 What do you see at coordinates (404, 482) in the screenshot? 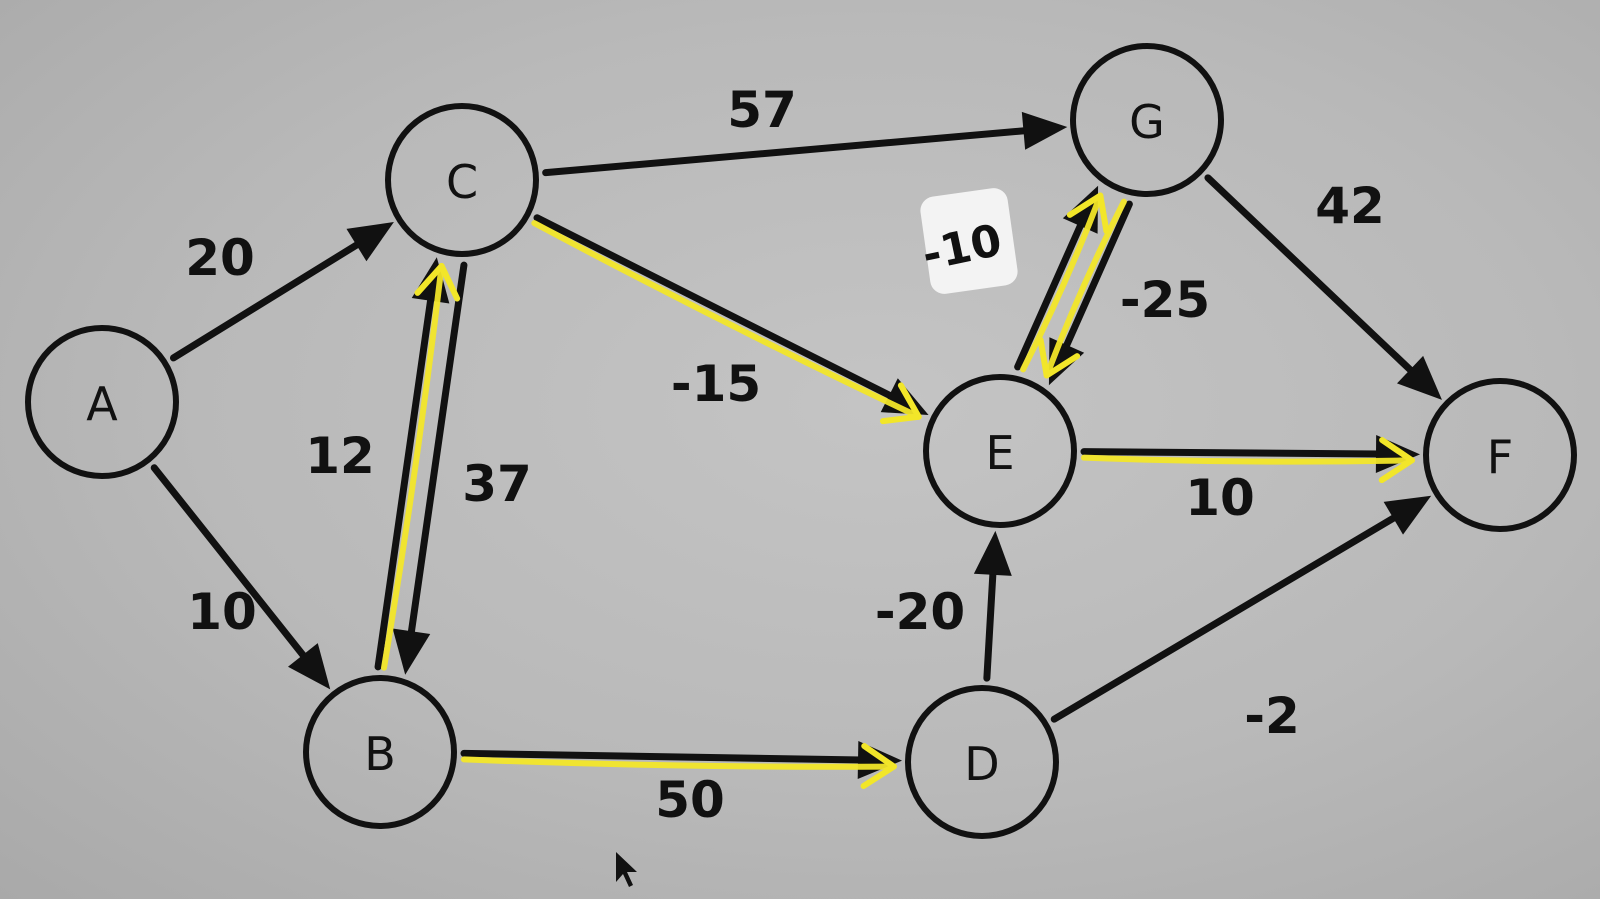
I see `edge-b-to-c` at bounding box center [404, 482].